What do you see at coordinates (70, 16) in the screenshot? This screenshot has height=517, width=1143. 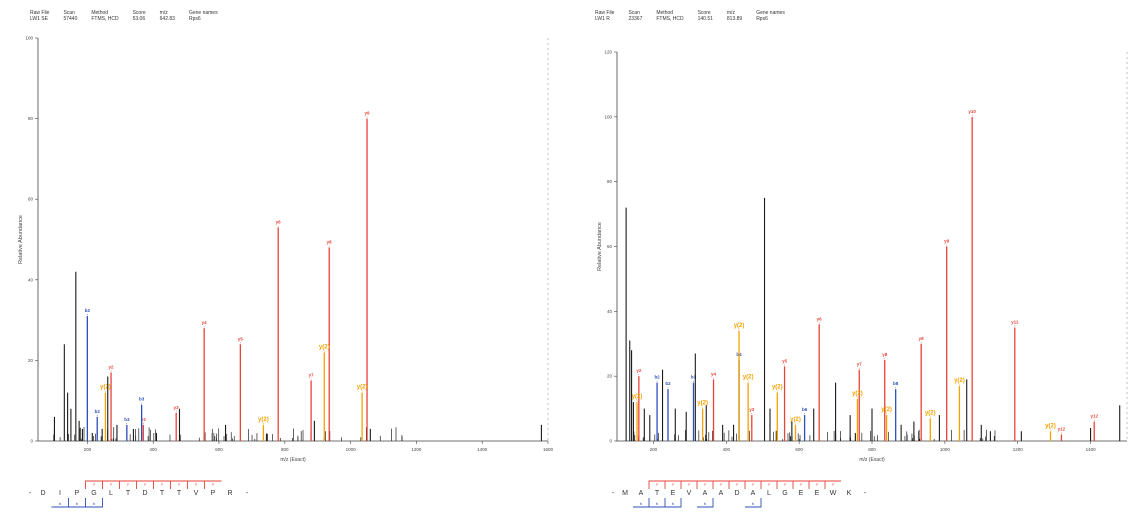 I see `header-field: Scan 57440` at bounding box center [70, 16].